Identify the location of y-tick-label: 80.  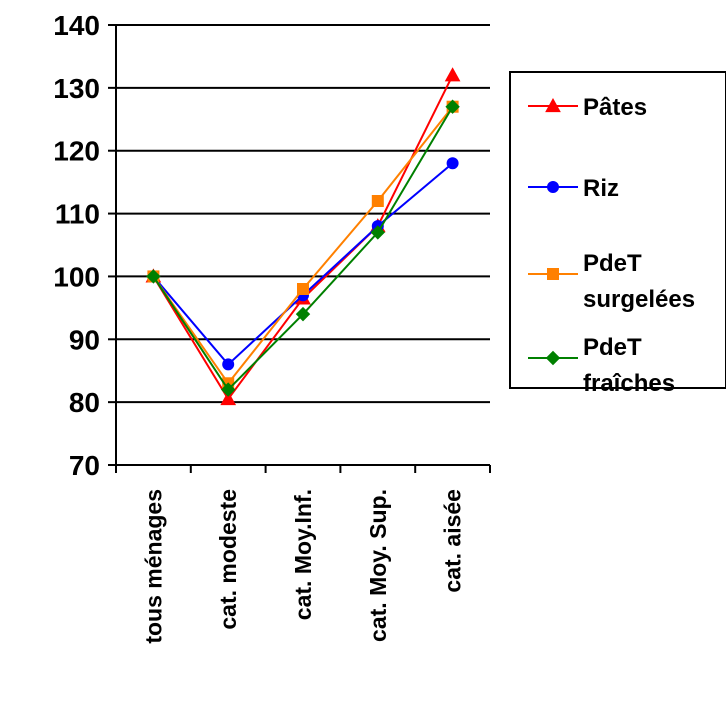
(84, 402).